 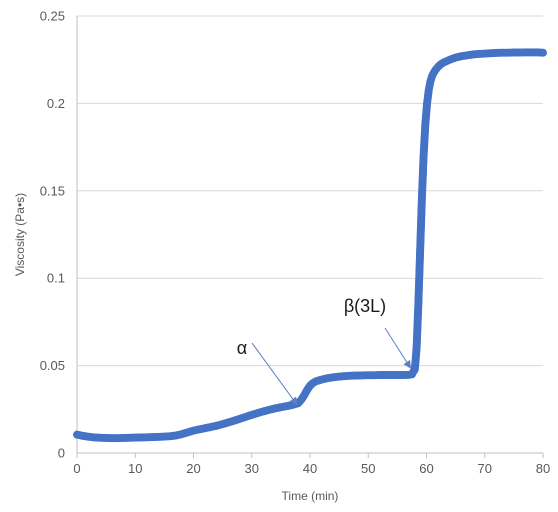 I want to click on x-tick-label: 40, so click(x=310, y=468).